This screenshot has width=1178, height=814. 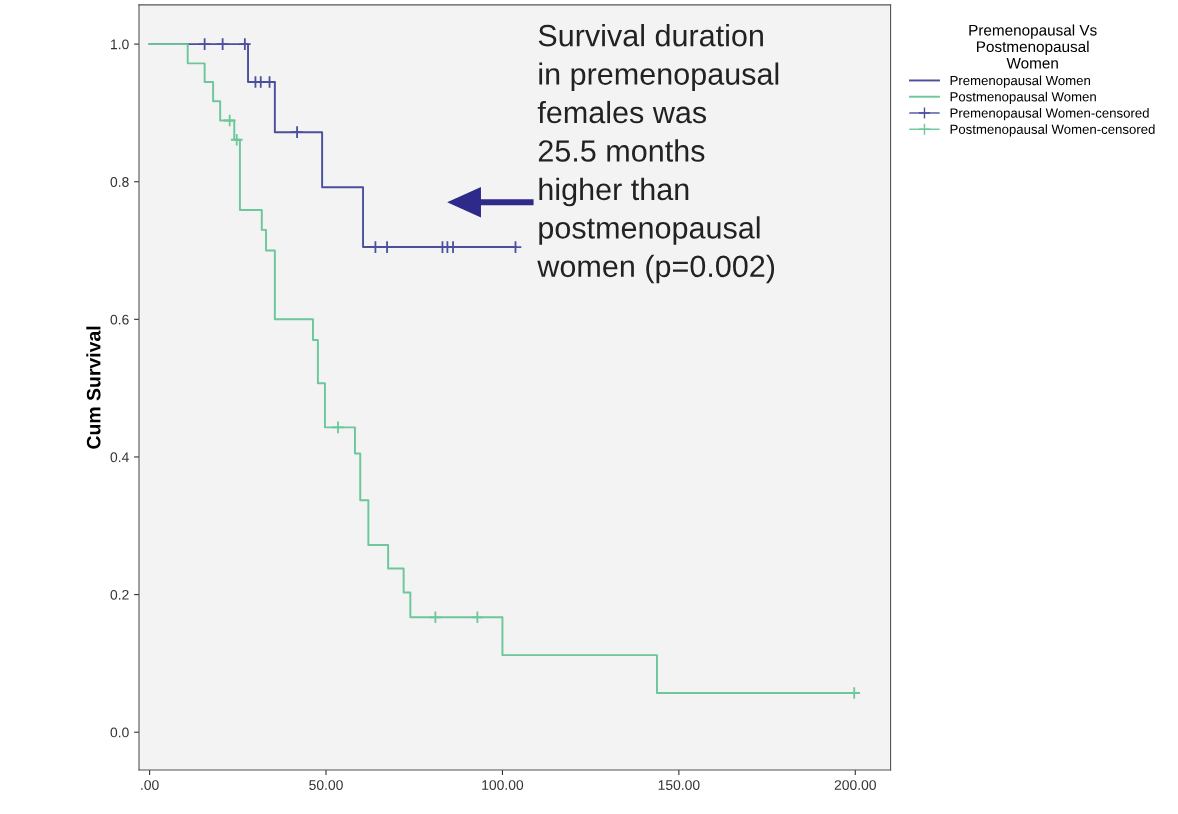 What do you see at coordinates (119, 732) in the screenshot?
I see `y-tick-label: 0.0` at bounding box center [119, 732].